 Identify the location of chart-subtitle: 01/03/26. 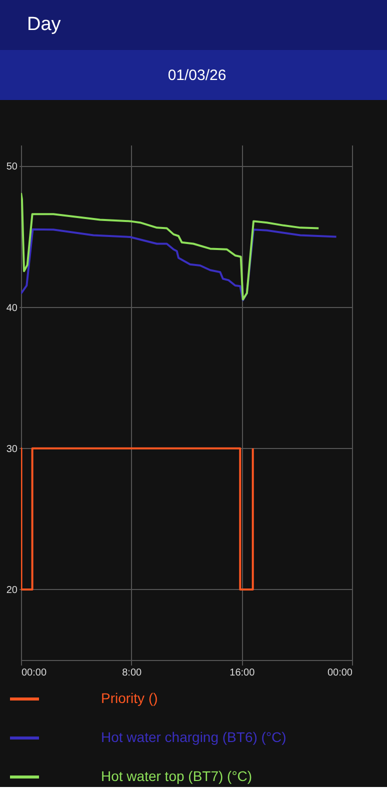
(197, 75).